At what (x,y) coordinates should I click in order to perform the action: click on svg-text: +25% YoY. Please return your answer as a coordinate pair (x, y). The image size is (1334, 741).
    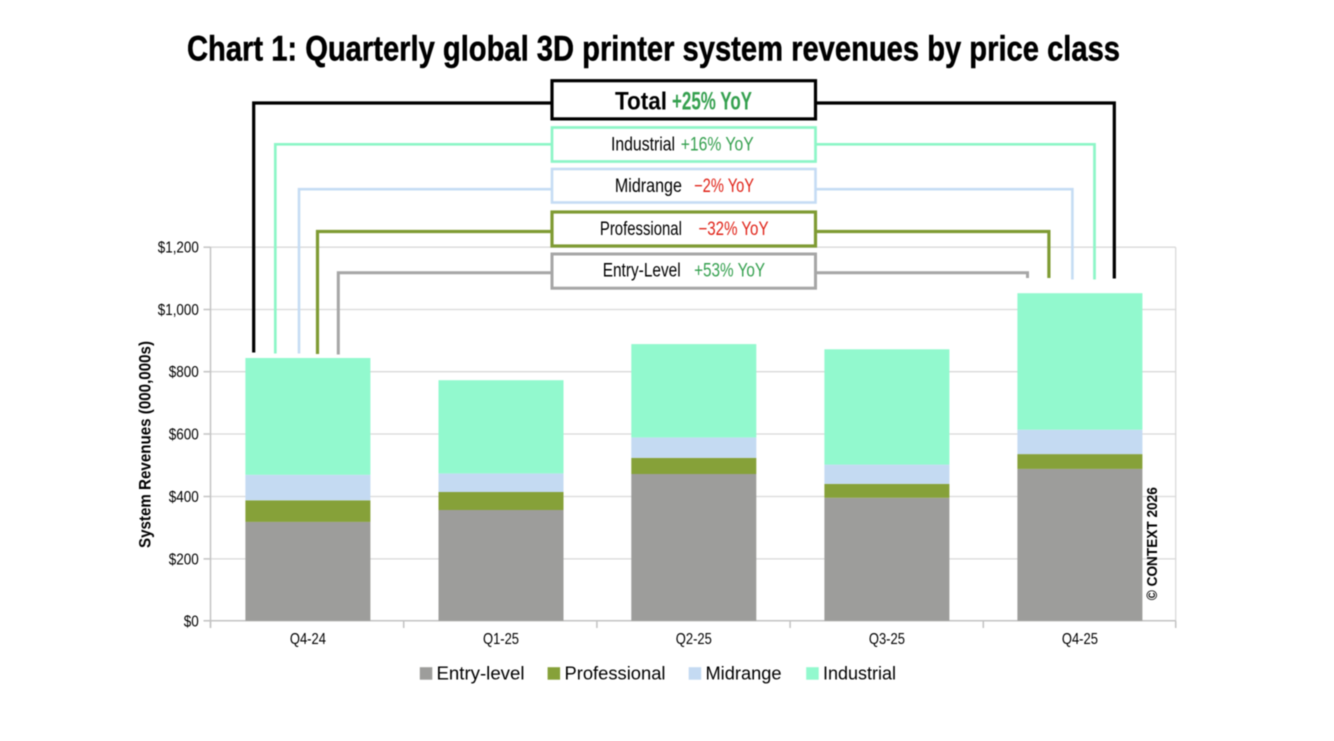
    Looking at the image, I should click on (712, 101).